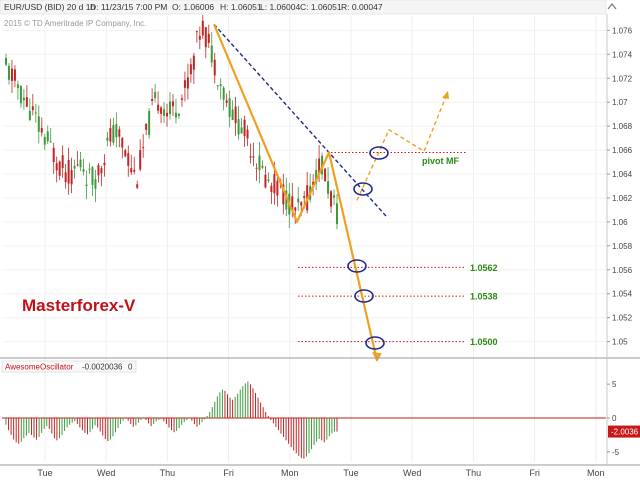 The width and height of the screenshot is (640, 485). What do you see at coordinates (622, 174) in the screenshot?
I see `y-tick-label: 1.064` at bounding box center [622, 174].